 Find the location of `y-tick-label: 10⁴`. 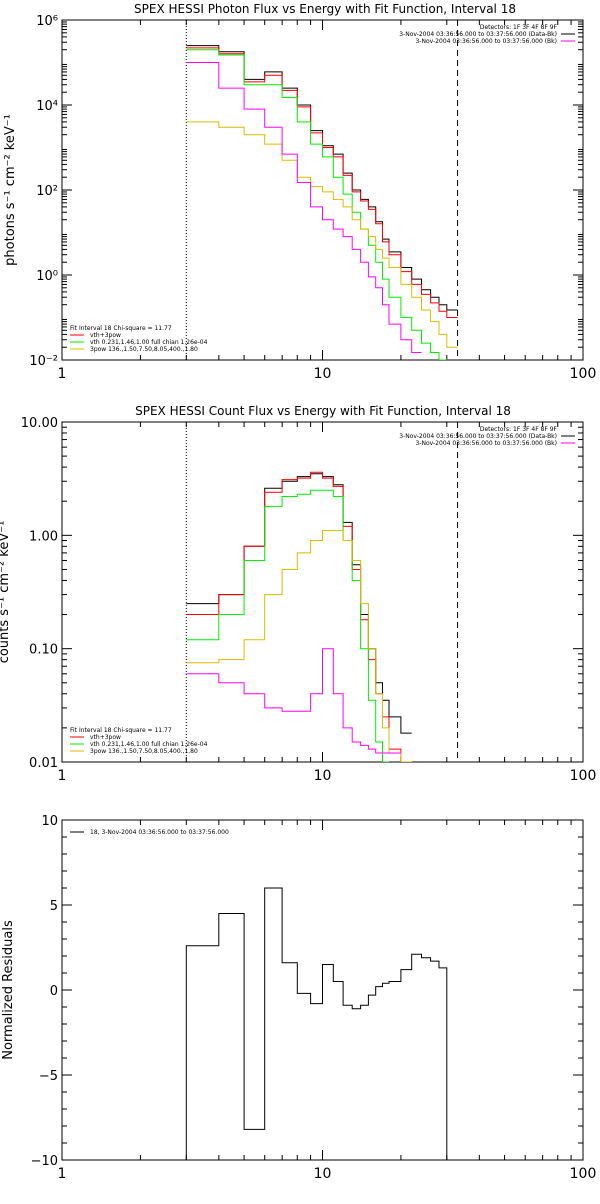

y-tick-label: 10⁴ is located at coordinates (47, 106).